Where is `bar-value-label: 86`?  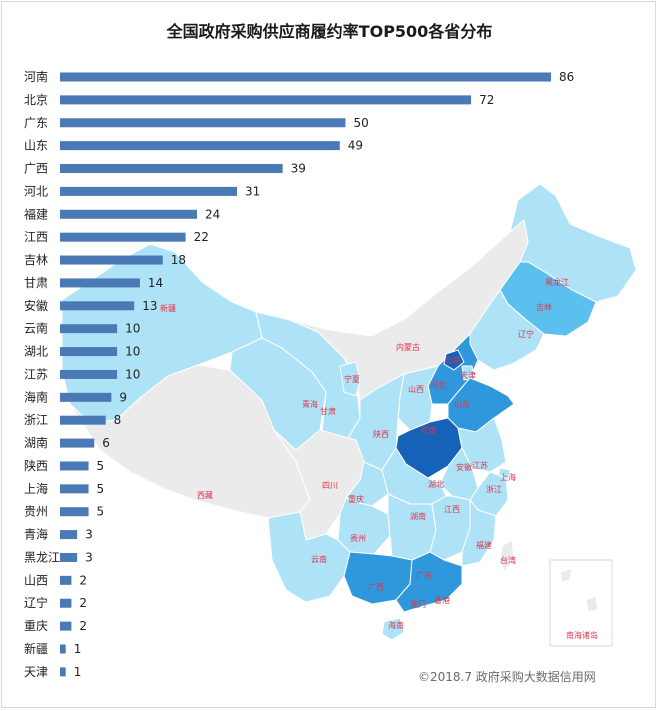
bar-value-label: 86 is located at coordinates (566, 77).